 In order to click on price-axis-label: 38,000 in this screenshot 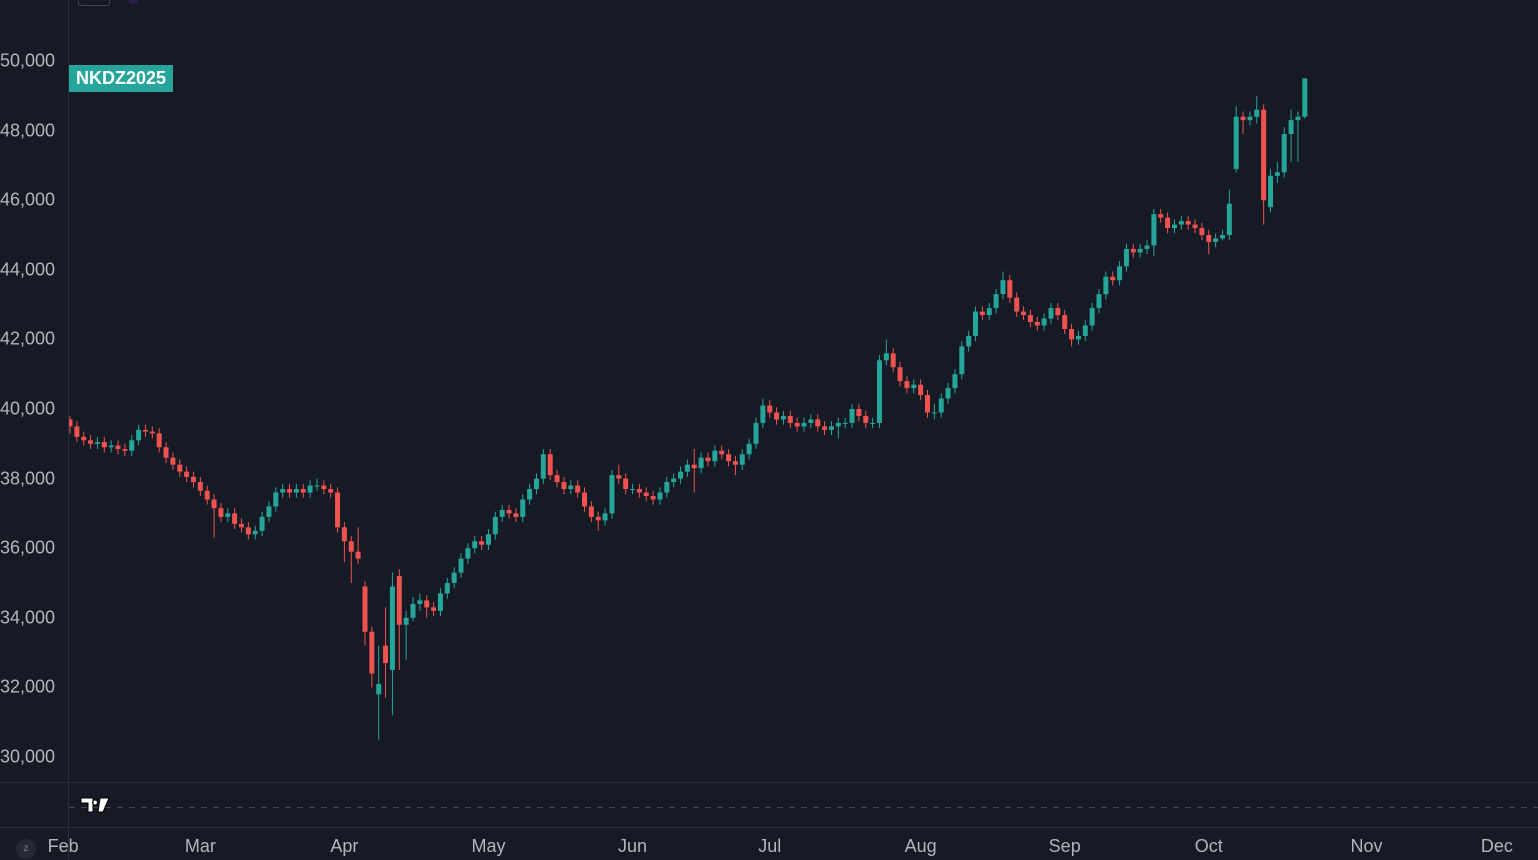, I will do `click(27, 478)`.